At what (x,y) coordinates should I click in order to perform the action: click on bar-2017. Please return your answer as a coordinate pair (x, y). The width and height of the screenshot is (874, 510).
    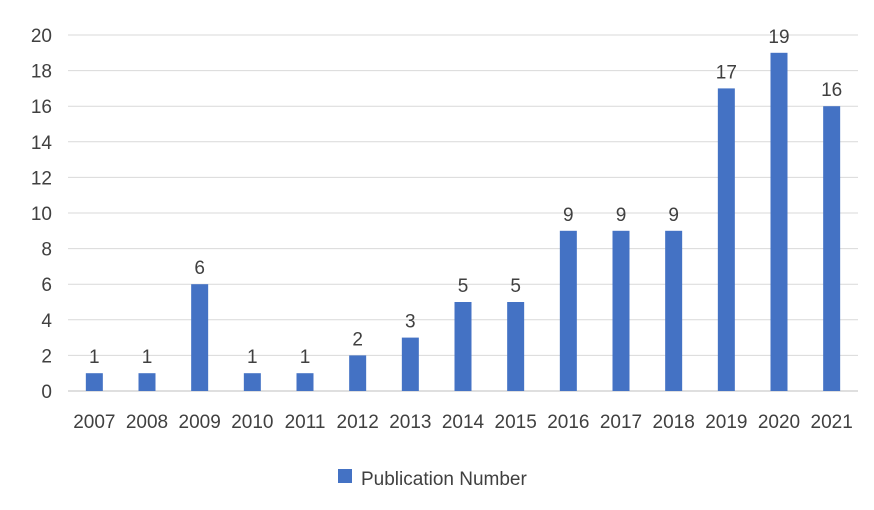
    Looking at the image, I should click on (621, 310).